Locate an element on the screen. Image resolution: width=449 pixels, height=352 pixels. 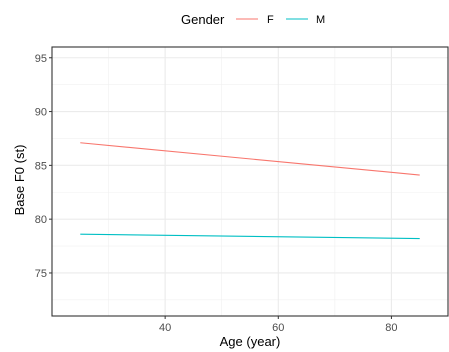
x-tick-label: 40 is located at coordinates (165, 328).